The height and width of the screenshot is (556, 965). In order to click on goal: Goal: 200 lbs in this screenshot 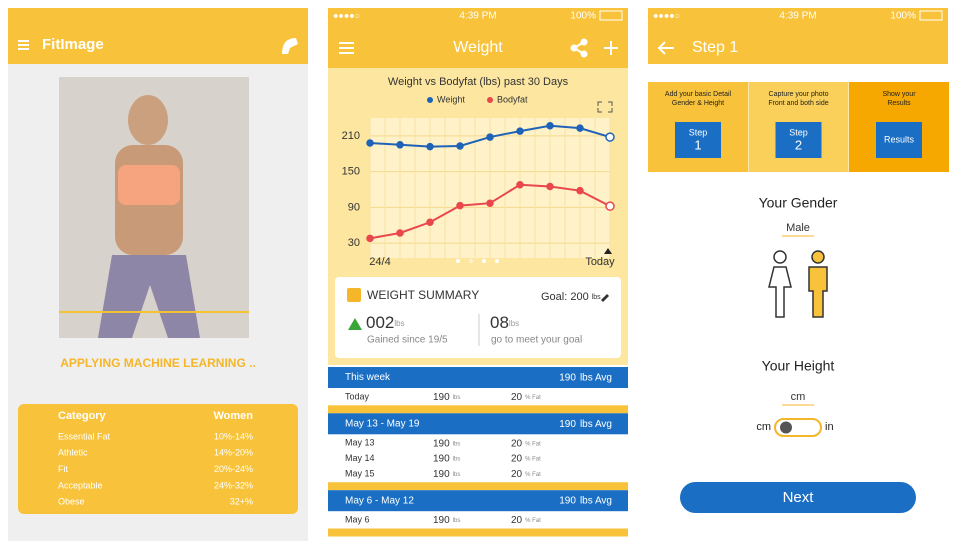, I will do `click(571, 297)`.